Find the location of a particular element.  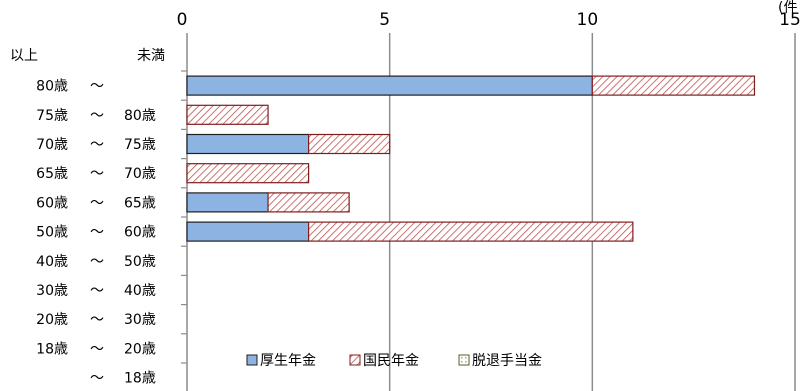

unit-label: (件 is located at coordinates (787, 8).